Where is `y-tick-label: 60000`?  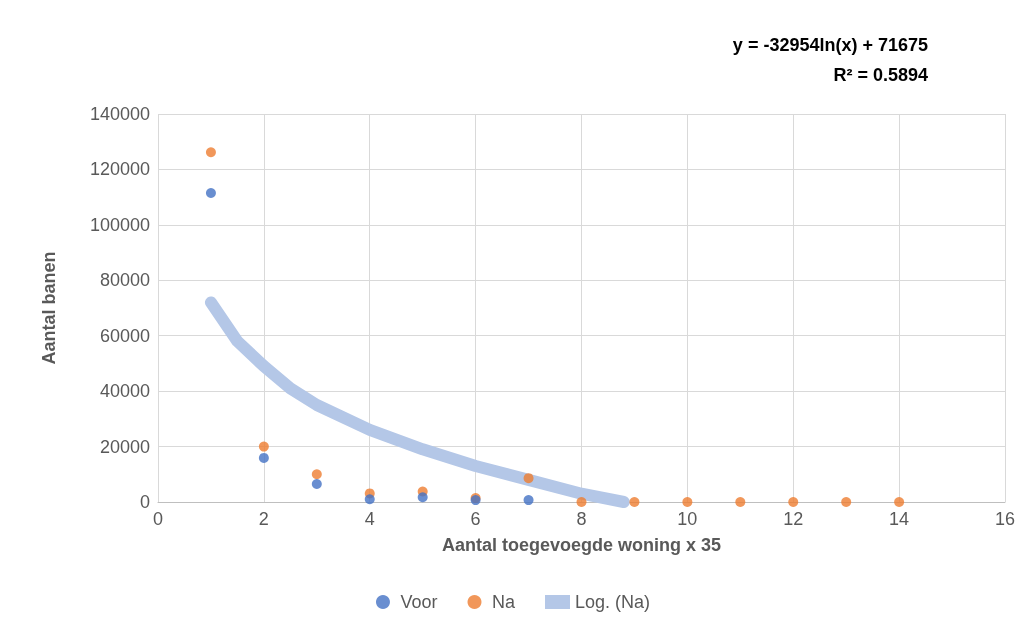
y-tick-label: 60000 is located at coordinates (124, 335).